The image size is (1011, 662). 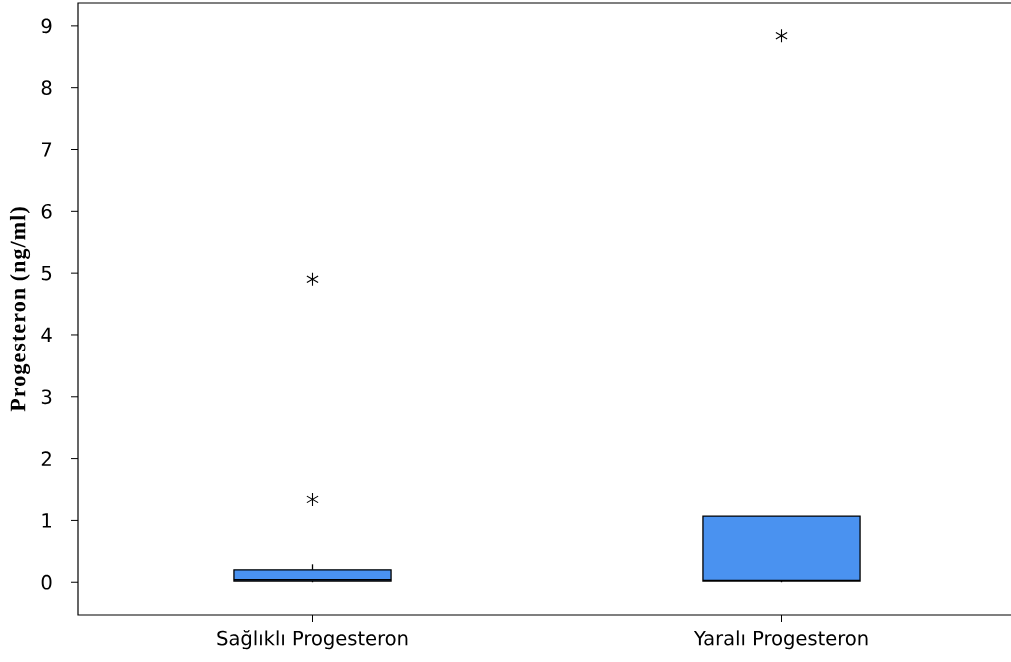 I want to click on y-tick-label: 1, so click(x=46, y=520).